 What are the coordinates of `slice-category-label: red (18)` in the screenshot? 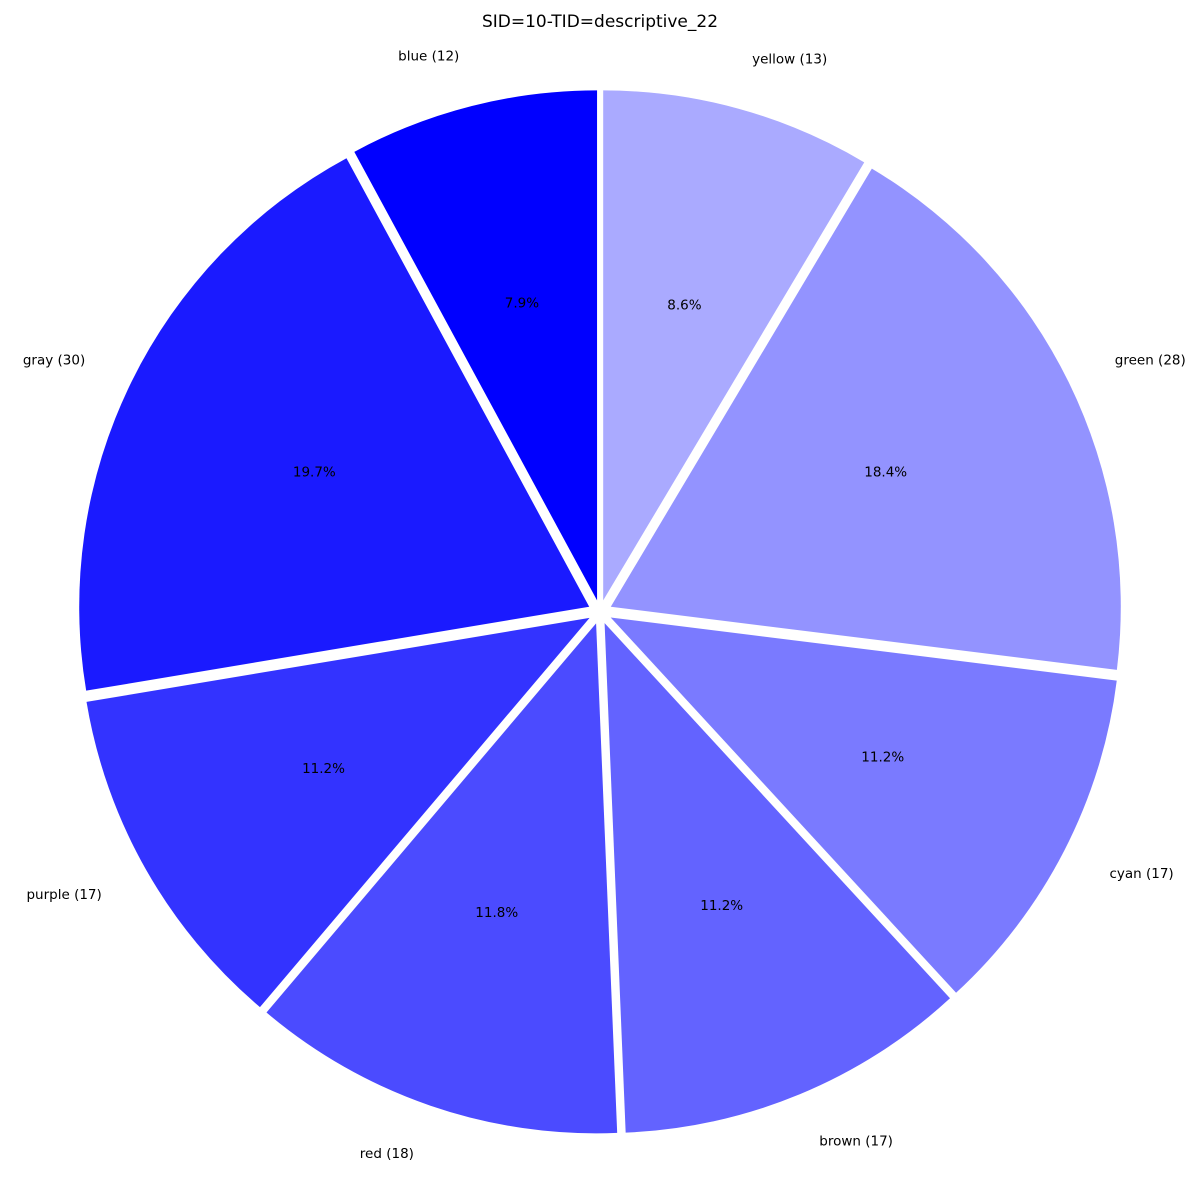 It's located at (387, 1154).